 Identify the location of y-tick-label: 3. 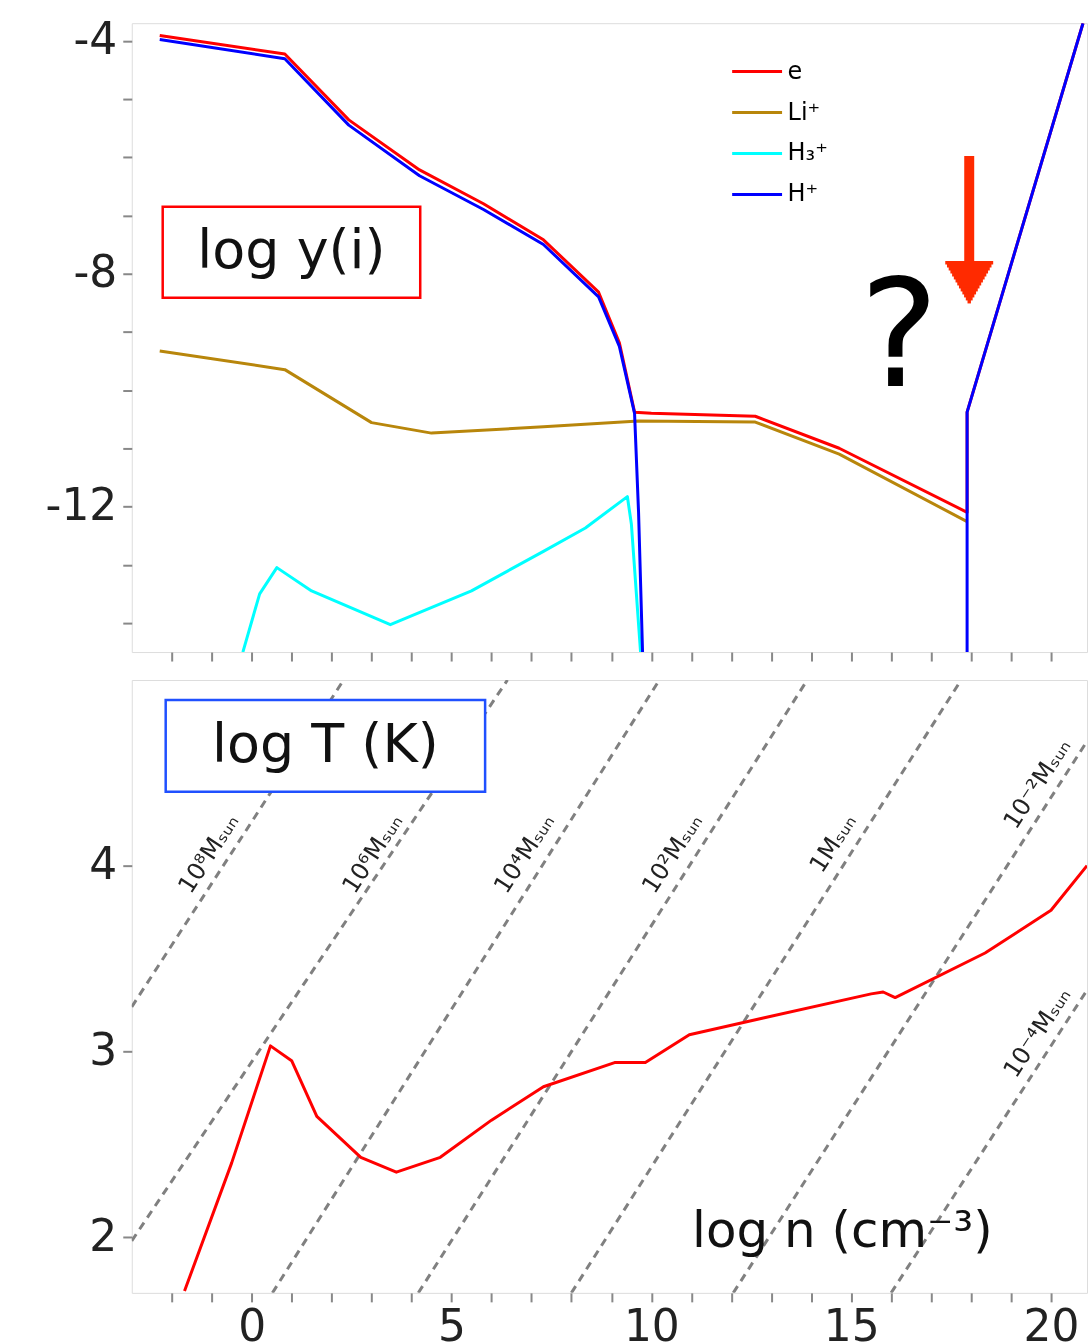
(103, 1049).